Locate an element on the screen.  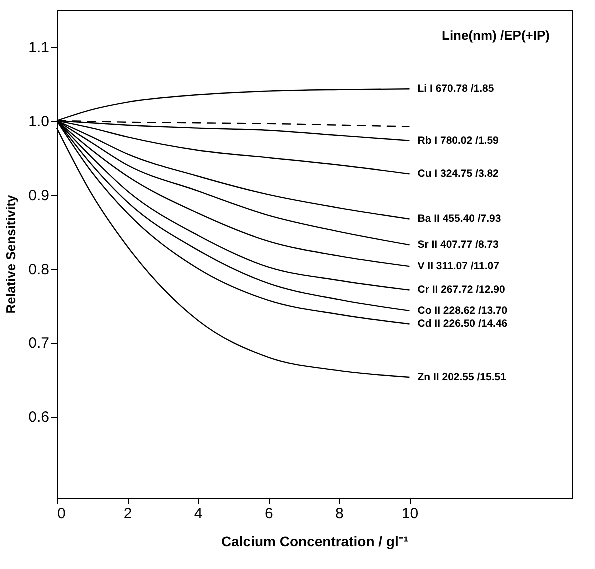
x-tick-label: 8 is located at coordinates (340, 514).